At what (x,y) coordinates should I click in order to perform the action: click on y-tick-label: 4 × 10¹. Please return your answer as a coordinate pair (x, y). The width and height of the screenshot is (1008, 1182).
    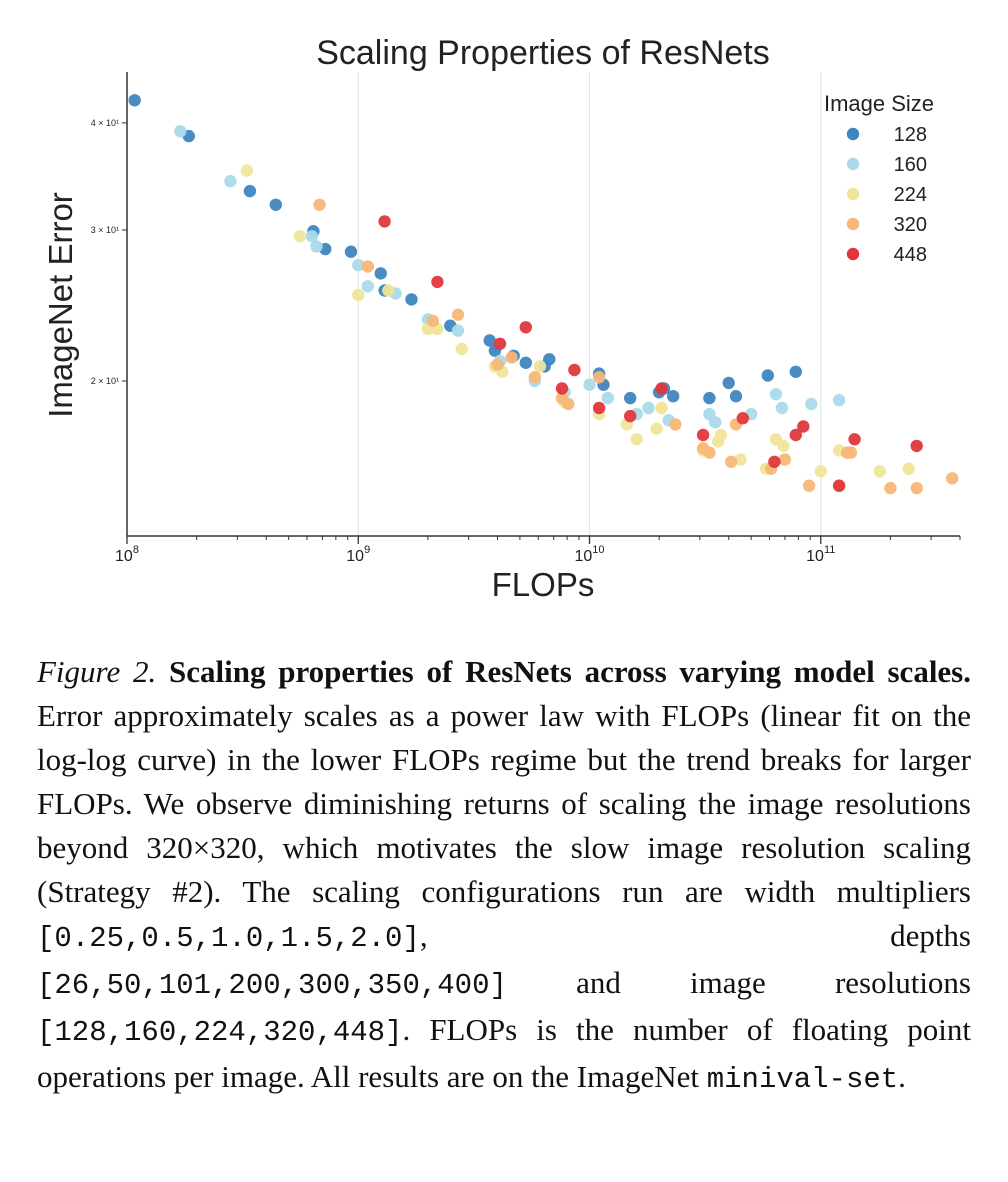
    Looking at the image, I should click on (105, 123).